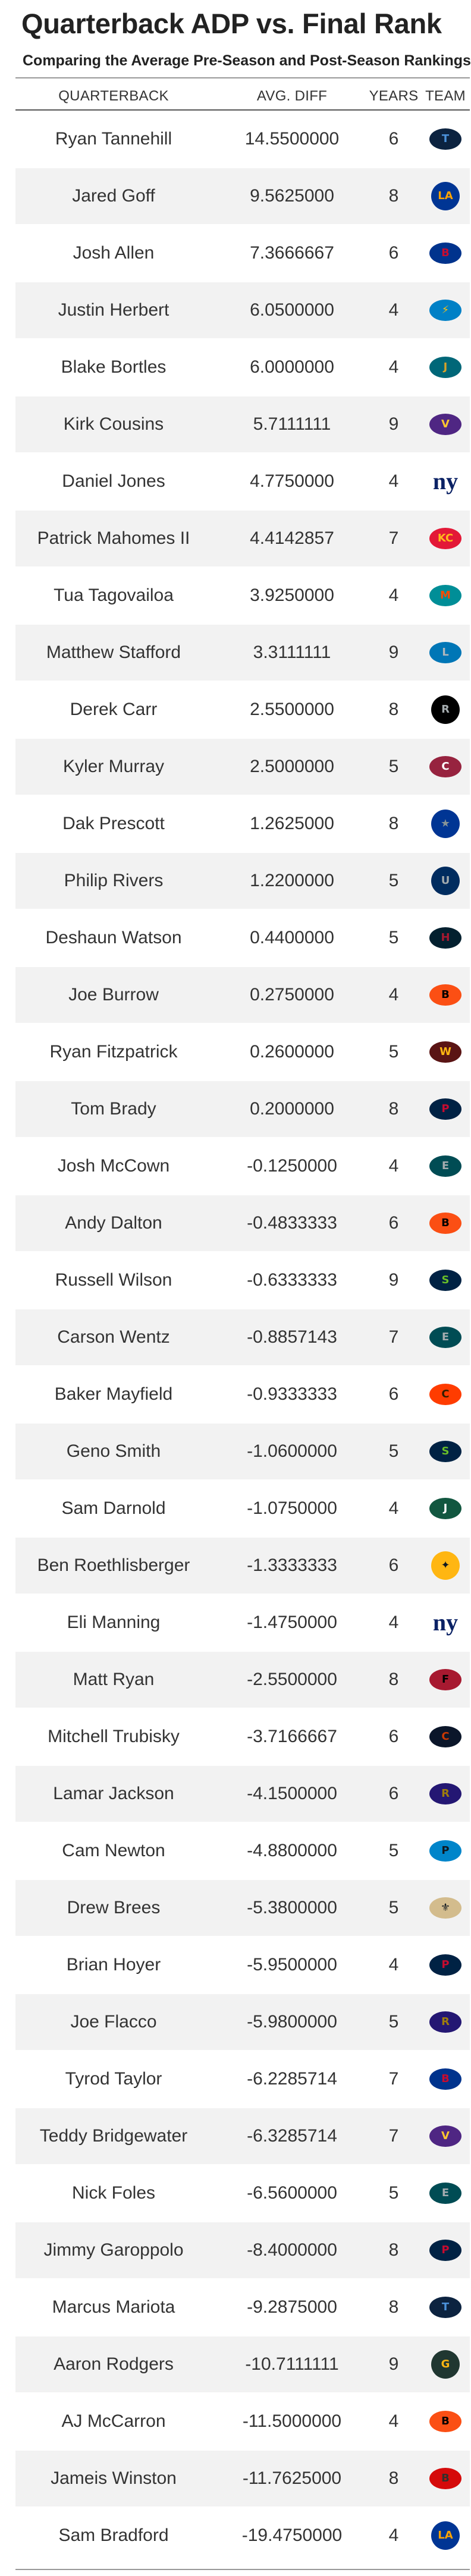 Image resolution: width=471 pixels, height=2576 pixels. I want to click on team-cell: U, so click(442, 881).